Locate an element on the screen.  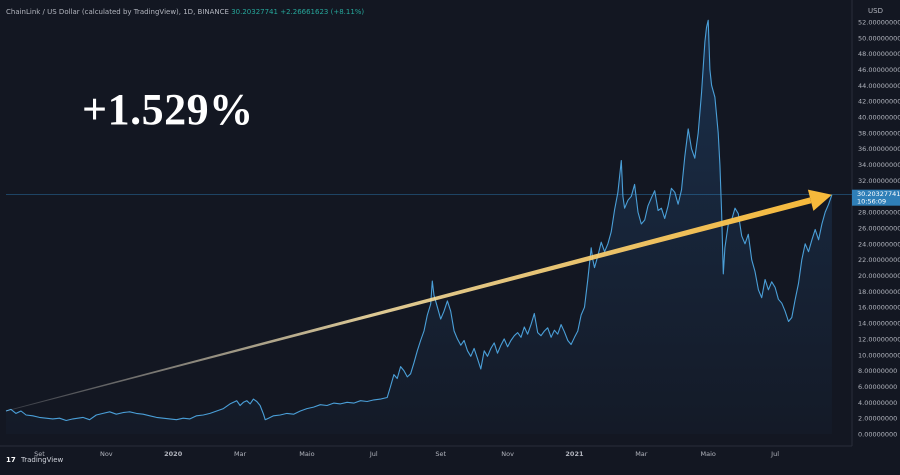
current-price-label-bg is located at coordinates (876, 197).